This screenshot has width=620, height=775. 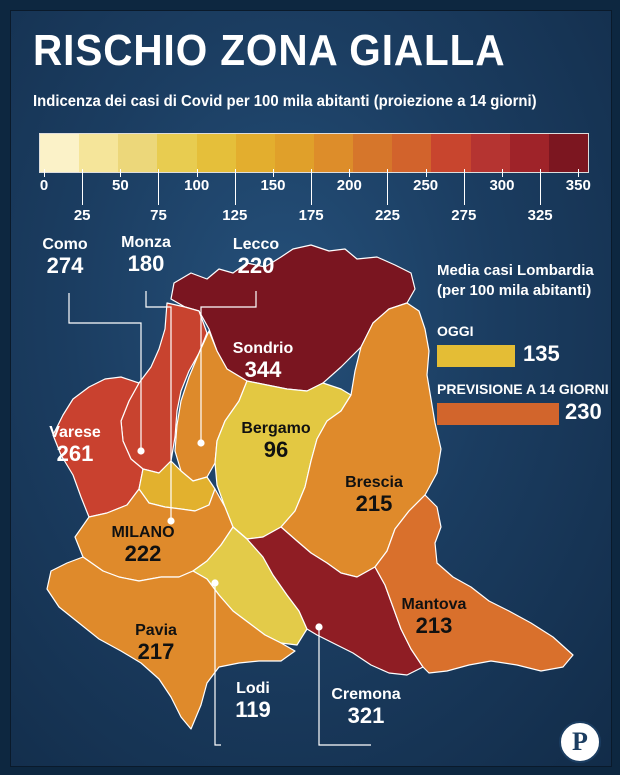 I want to click on legend-title-line1: Media casi Lombardia, so click(x=515, y=270).